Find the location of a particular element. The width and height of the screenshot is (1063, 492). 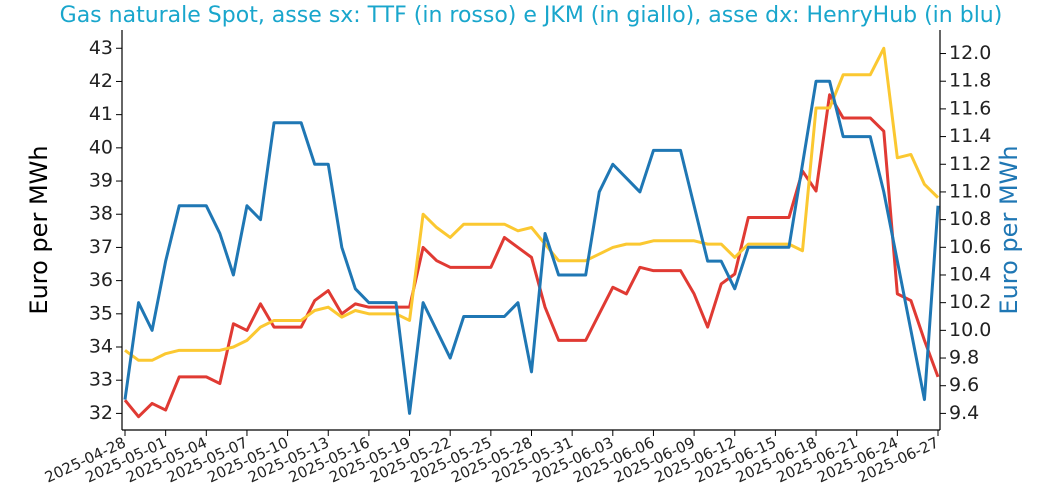

y2-tick-label: 9.6 is located at coordinates (964, 385).